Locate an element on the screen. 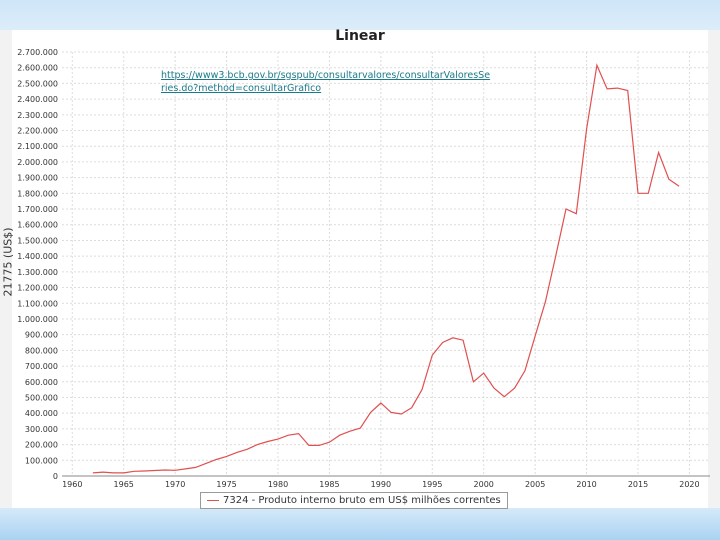  y-tick-label: 800.000 is located at coordinates (41, 350).